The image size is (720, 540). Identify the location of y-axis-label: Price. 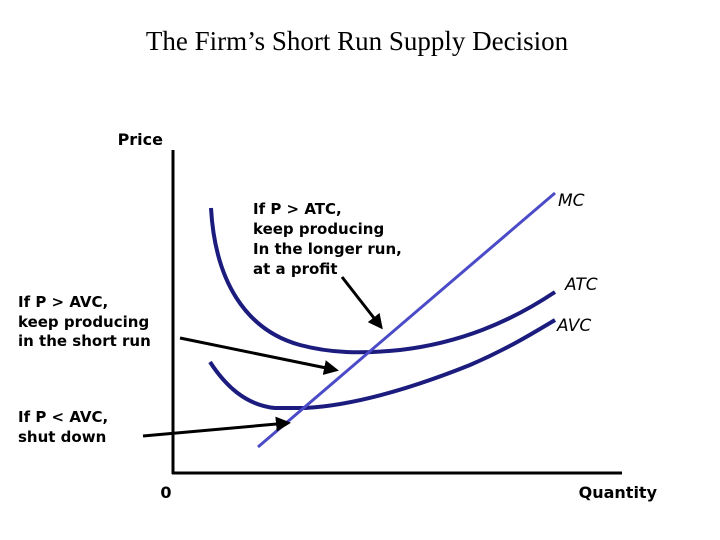
(141, 139).